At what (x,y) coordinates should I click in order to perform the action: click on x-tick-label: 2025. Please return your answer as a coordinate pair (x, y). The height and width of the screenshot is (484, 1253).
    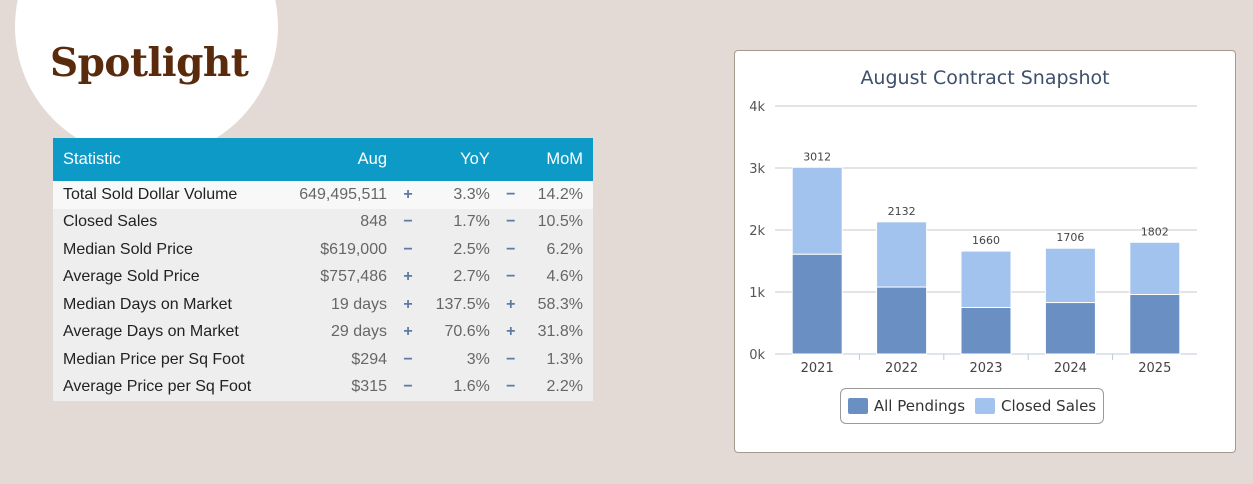
    Looking at the image, I should click on (1154, 368).